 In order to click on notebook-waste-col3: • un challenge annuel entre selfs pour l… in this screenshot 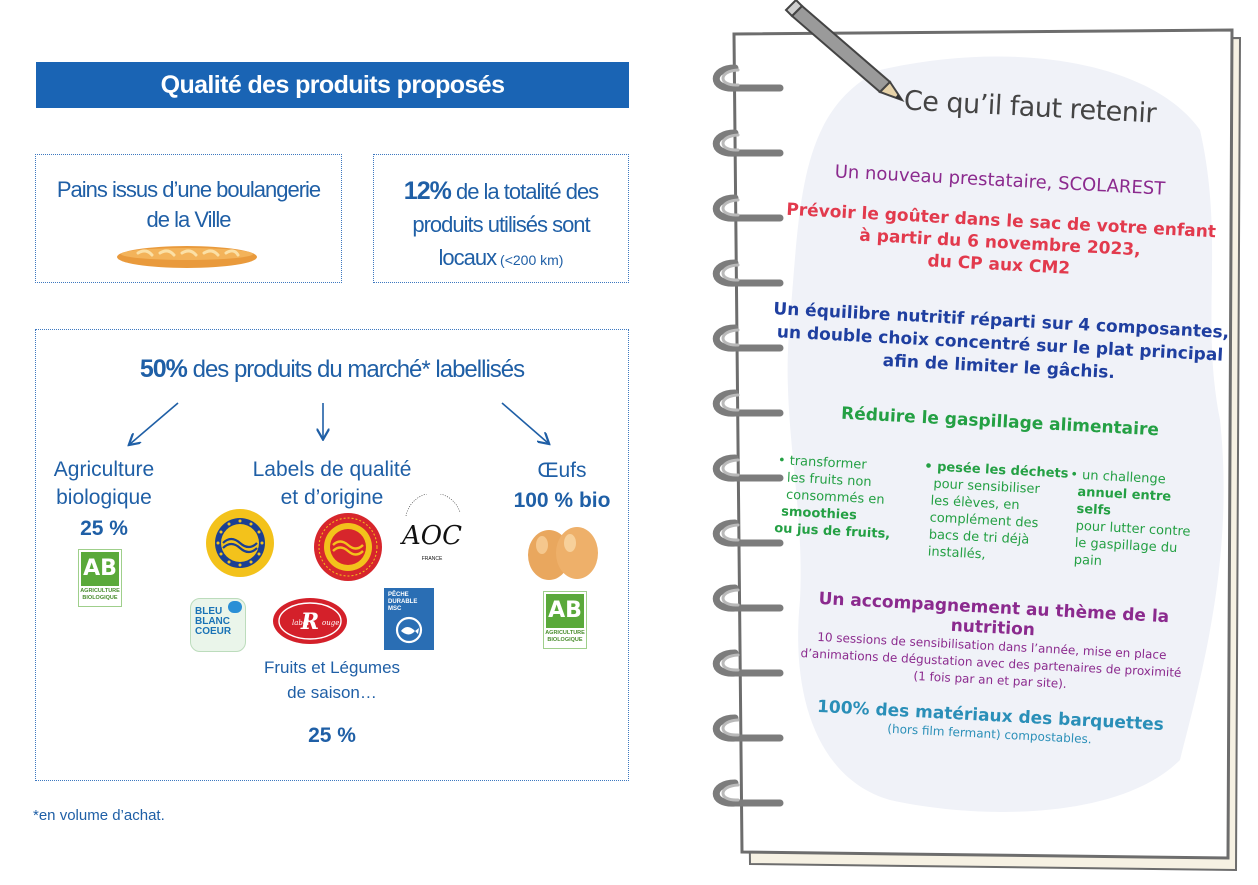, I will do `click(1130, 518)`.